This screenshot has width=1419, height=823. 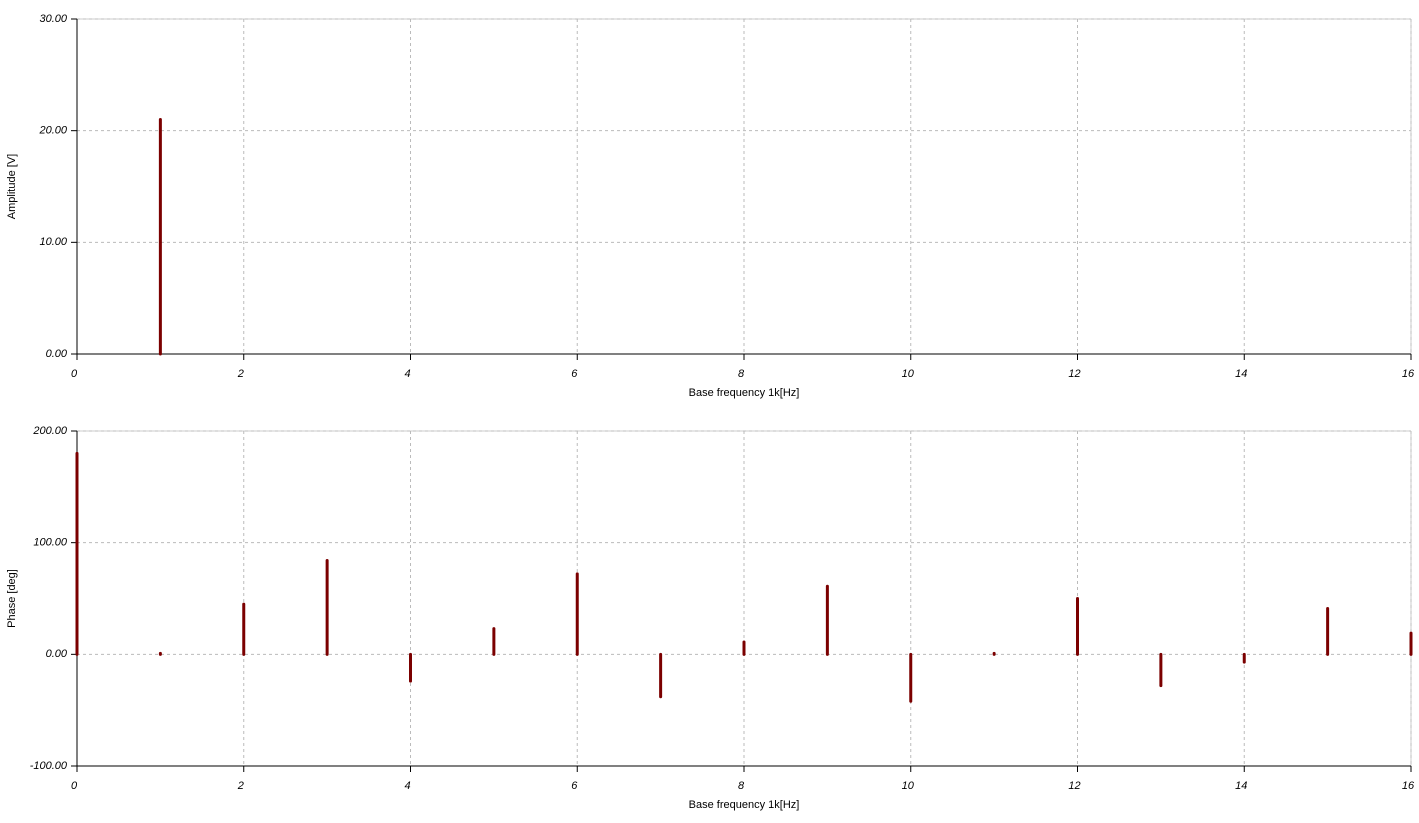 What do you see at coordinates (50, 431) in the screenshot?
I see `y-tick-label: 200.00` at bounding box center [50, 431].